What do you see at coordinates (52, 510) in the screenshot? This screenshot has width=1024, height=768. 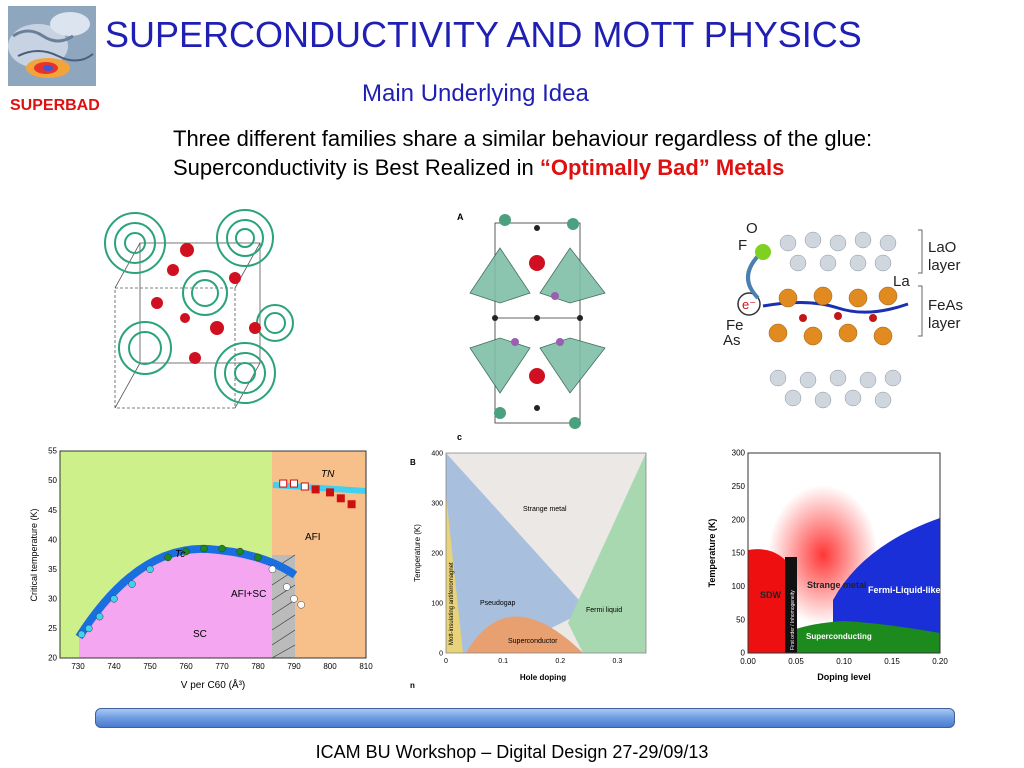 I see `chart1-ytick-label: 45` at bounding box center [52, 510].